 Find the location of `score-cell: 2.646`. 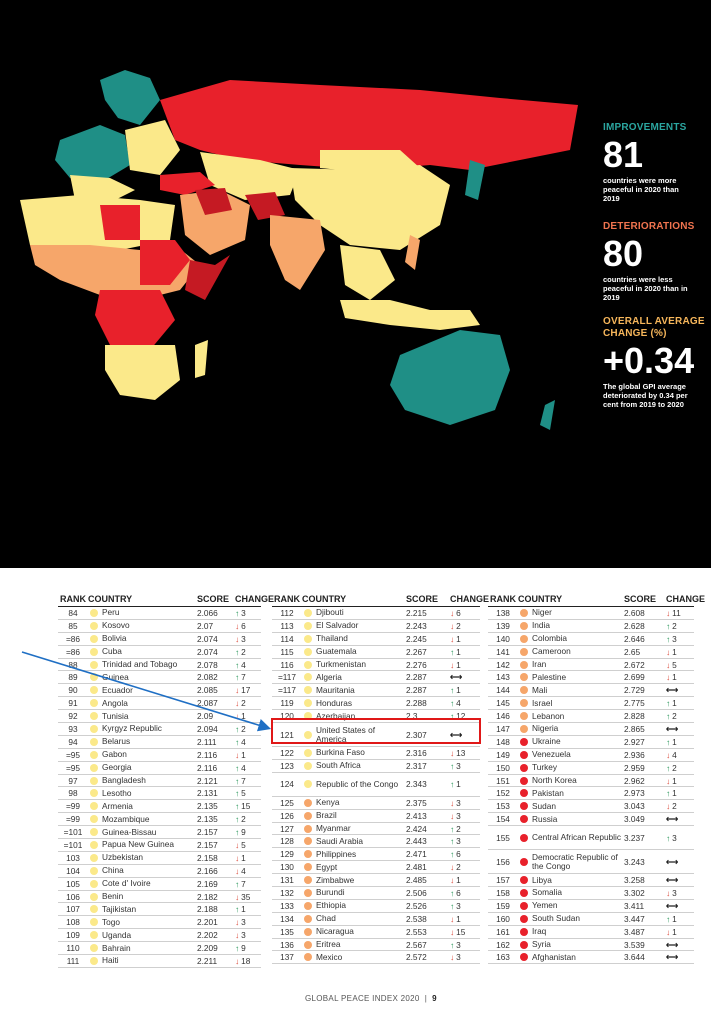

score-cell: 2.646 is located at coordinates (634, 638).